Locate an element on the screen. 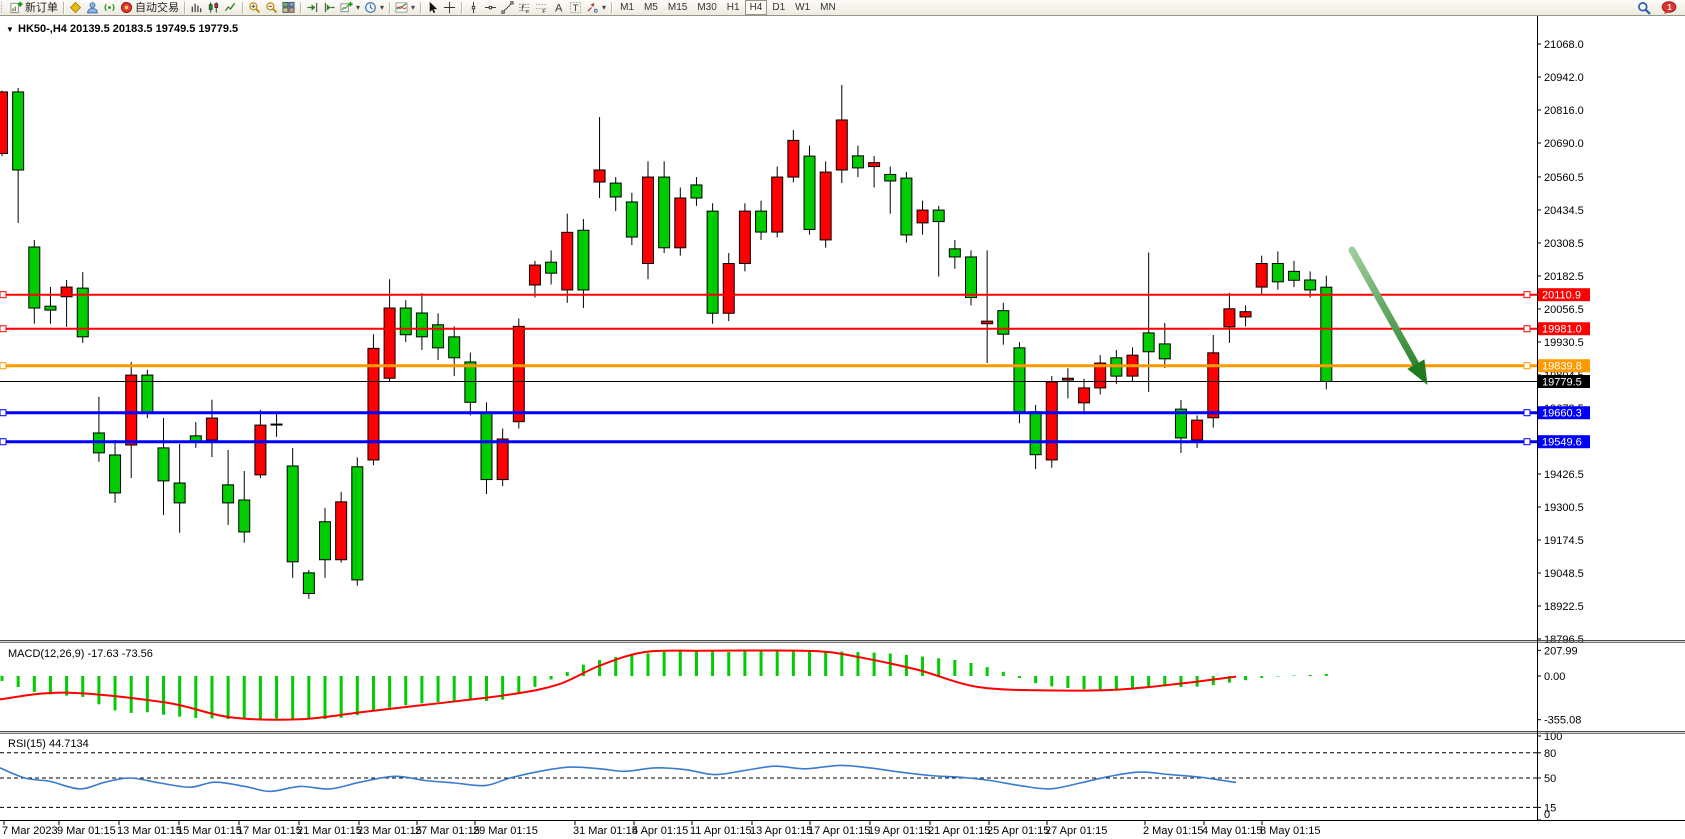  indicators-button: ▾ is located at coordinates (405, 8).